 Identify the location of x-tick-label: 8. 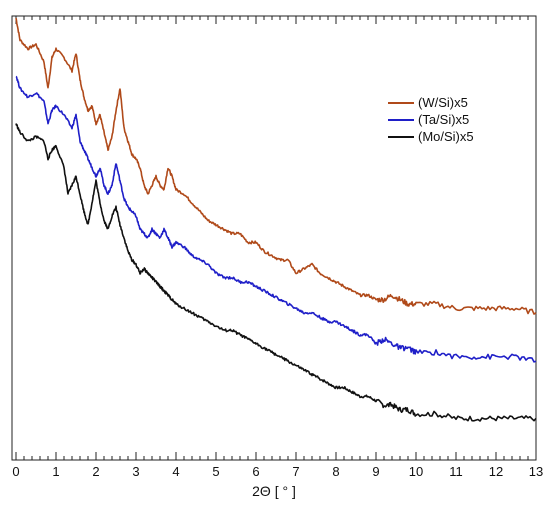
(335, 471).